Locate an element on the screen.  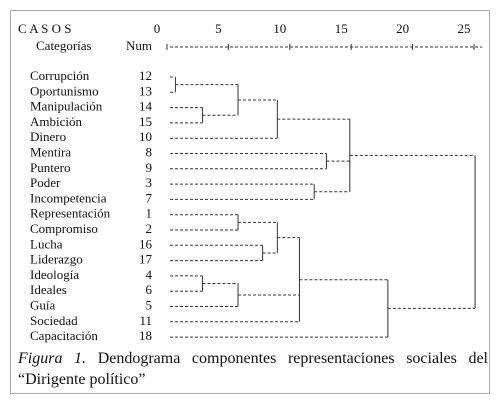
case-label: Mentira is located at coordinates (50, 151).